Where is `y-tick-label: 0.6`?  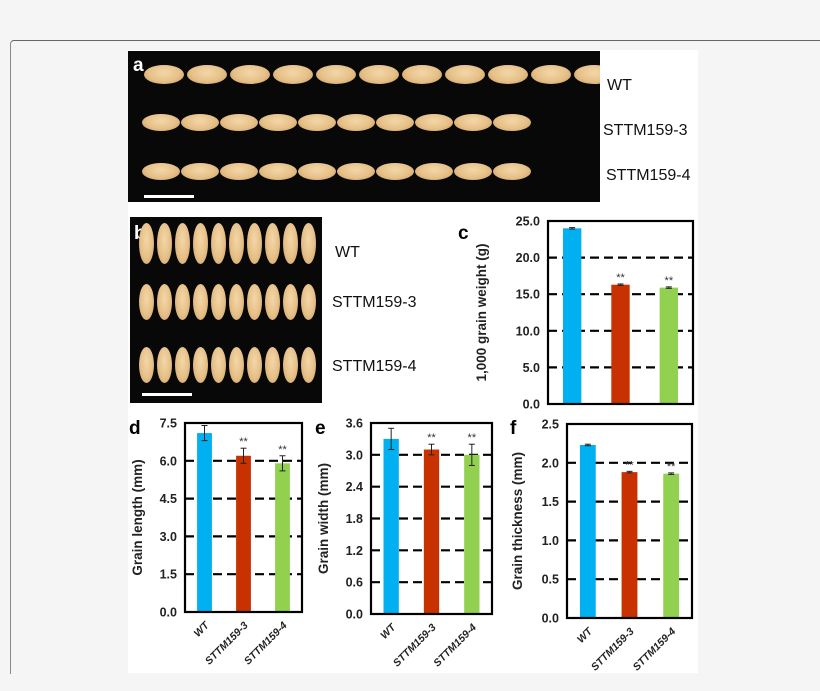
y-tick-label: 0.6 is located at coordinates (354, 583).